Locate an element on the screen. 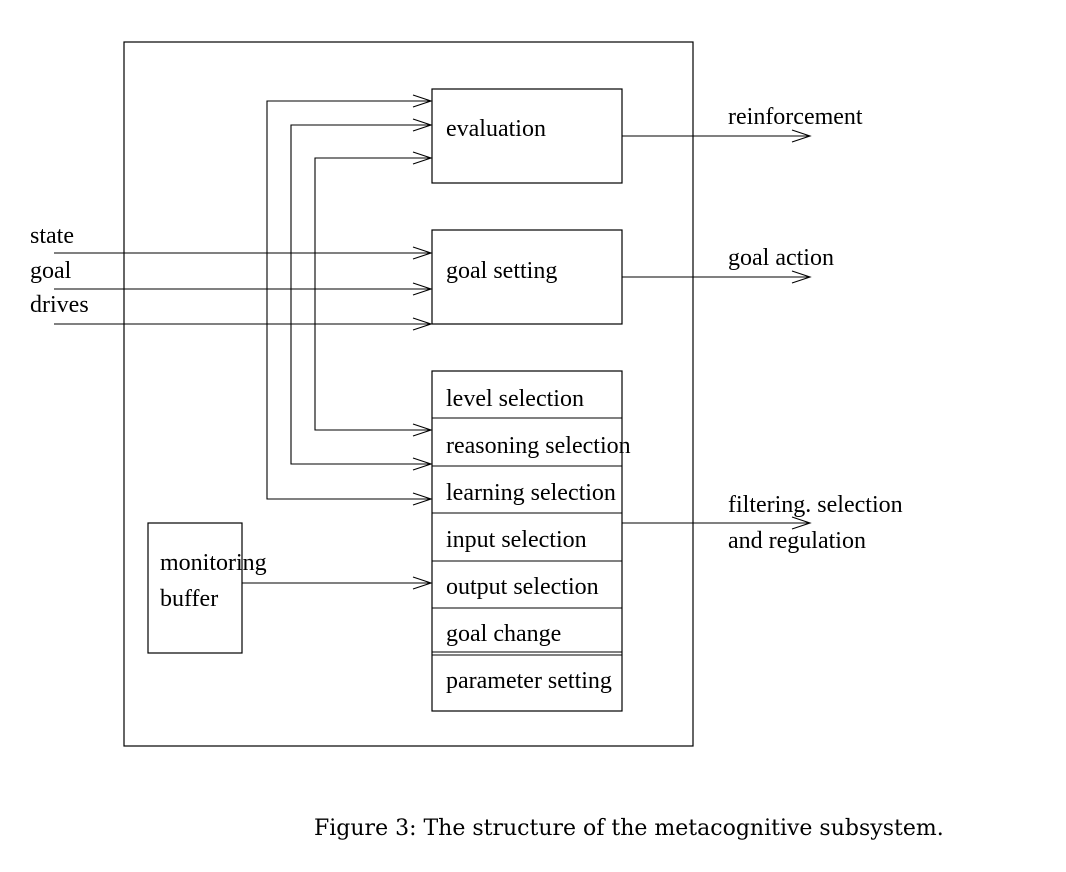 This screenshot has width=1066, height=872. evaluation-label: evaluation is located at coordinates (496, 129).